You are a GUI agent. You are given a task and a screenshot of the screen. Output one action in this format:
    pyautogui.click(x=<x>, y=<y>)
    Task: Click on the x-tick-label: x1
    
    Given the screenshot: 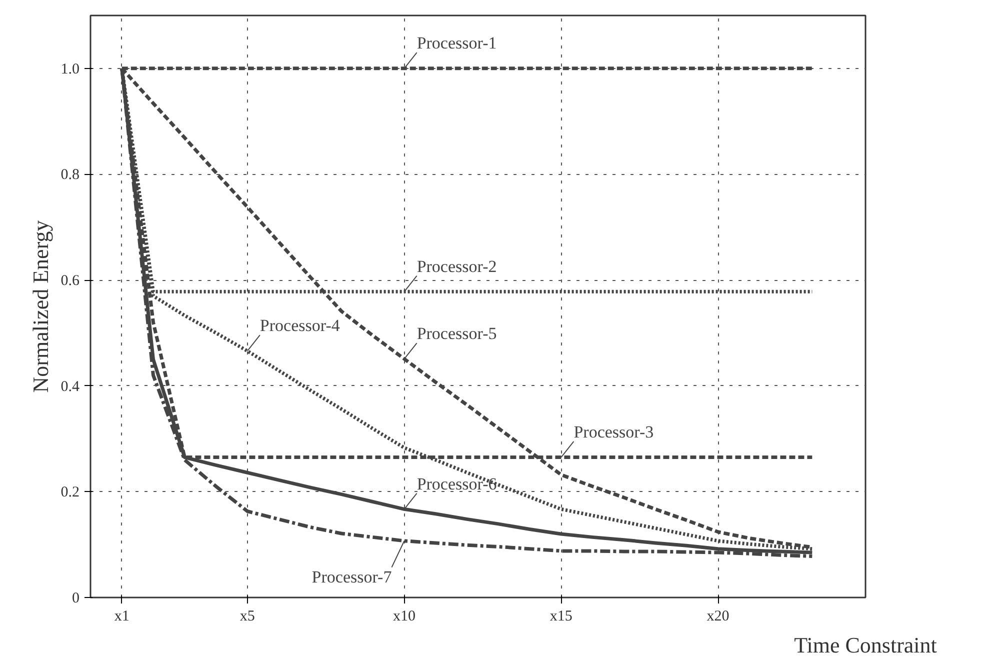 What is the action you would take?
    pyautogui.click(x=122, y=616)
    